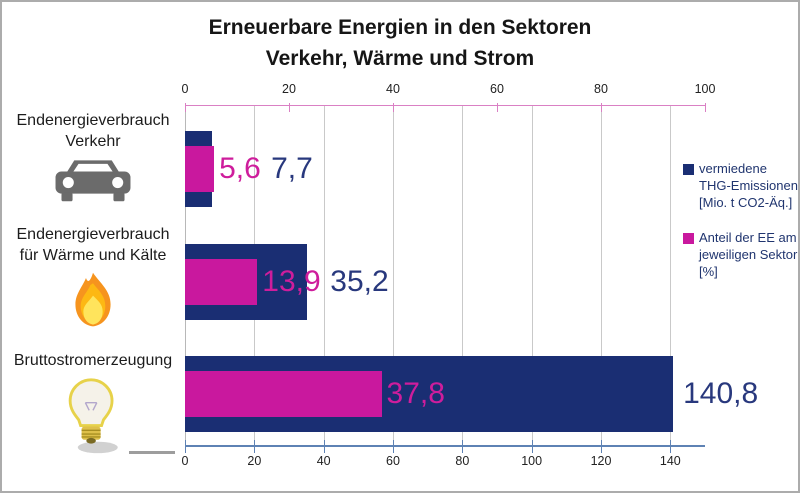 The width and height of the screenshot is (800, 493). I want to click on car-icon, so click(93, 183).